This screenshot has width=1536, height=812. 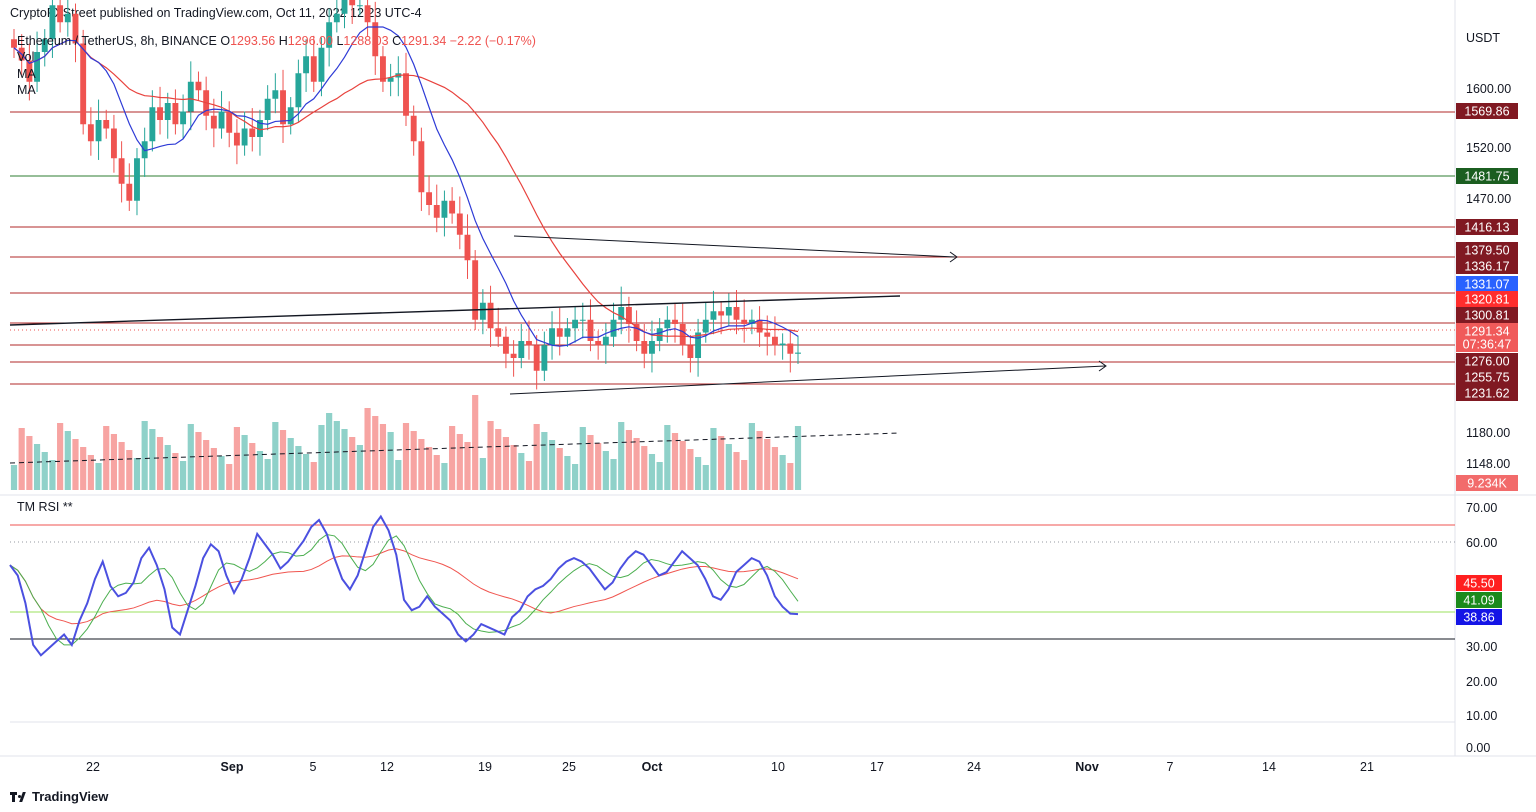 I want to click on price-level-tag-label: 1320.81, so click(x=1486, y=300).